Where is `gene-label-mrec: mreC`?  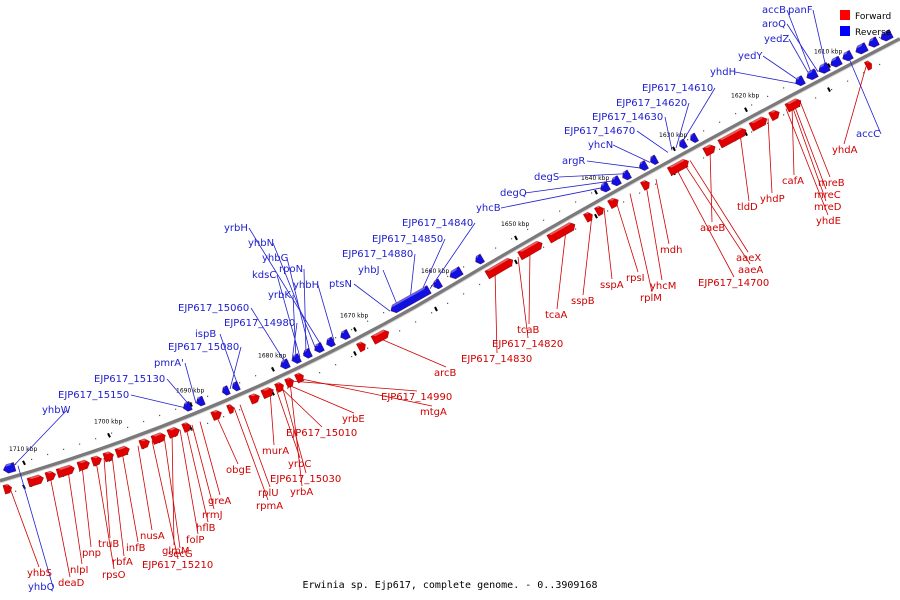
gene-label-mrec: mreC is located at coordinates (827, 195).